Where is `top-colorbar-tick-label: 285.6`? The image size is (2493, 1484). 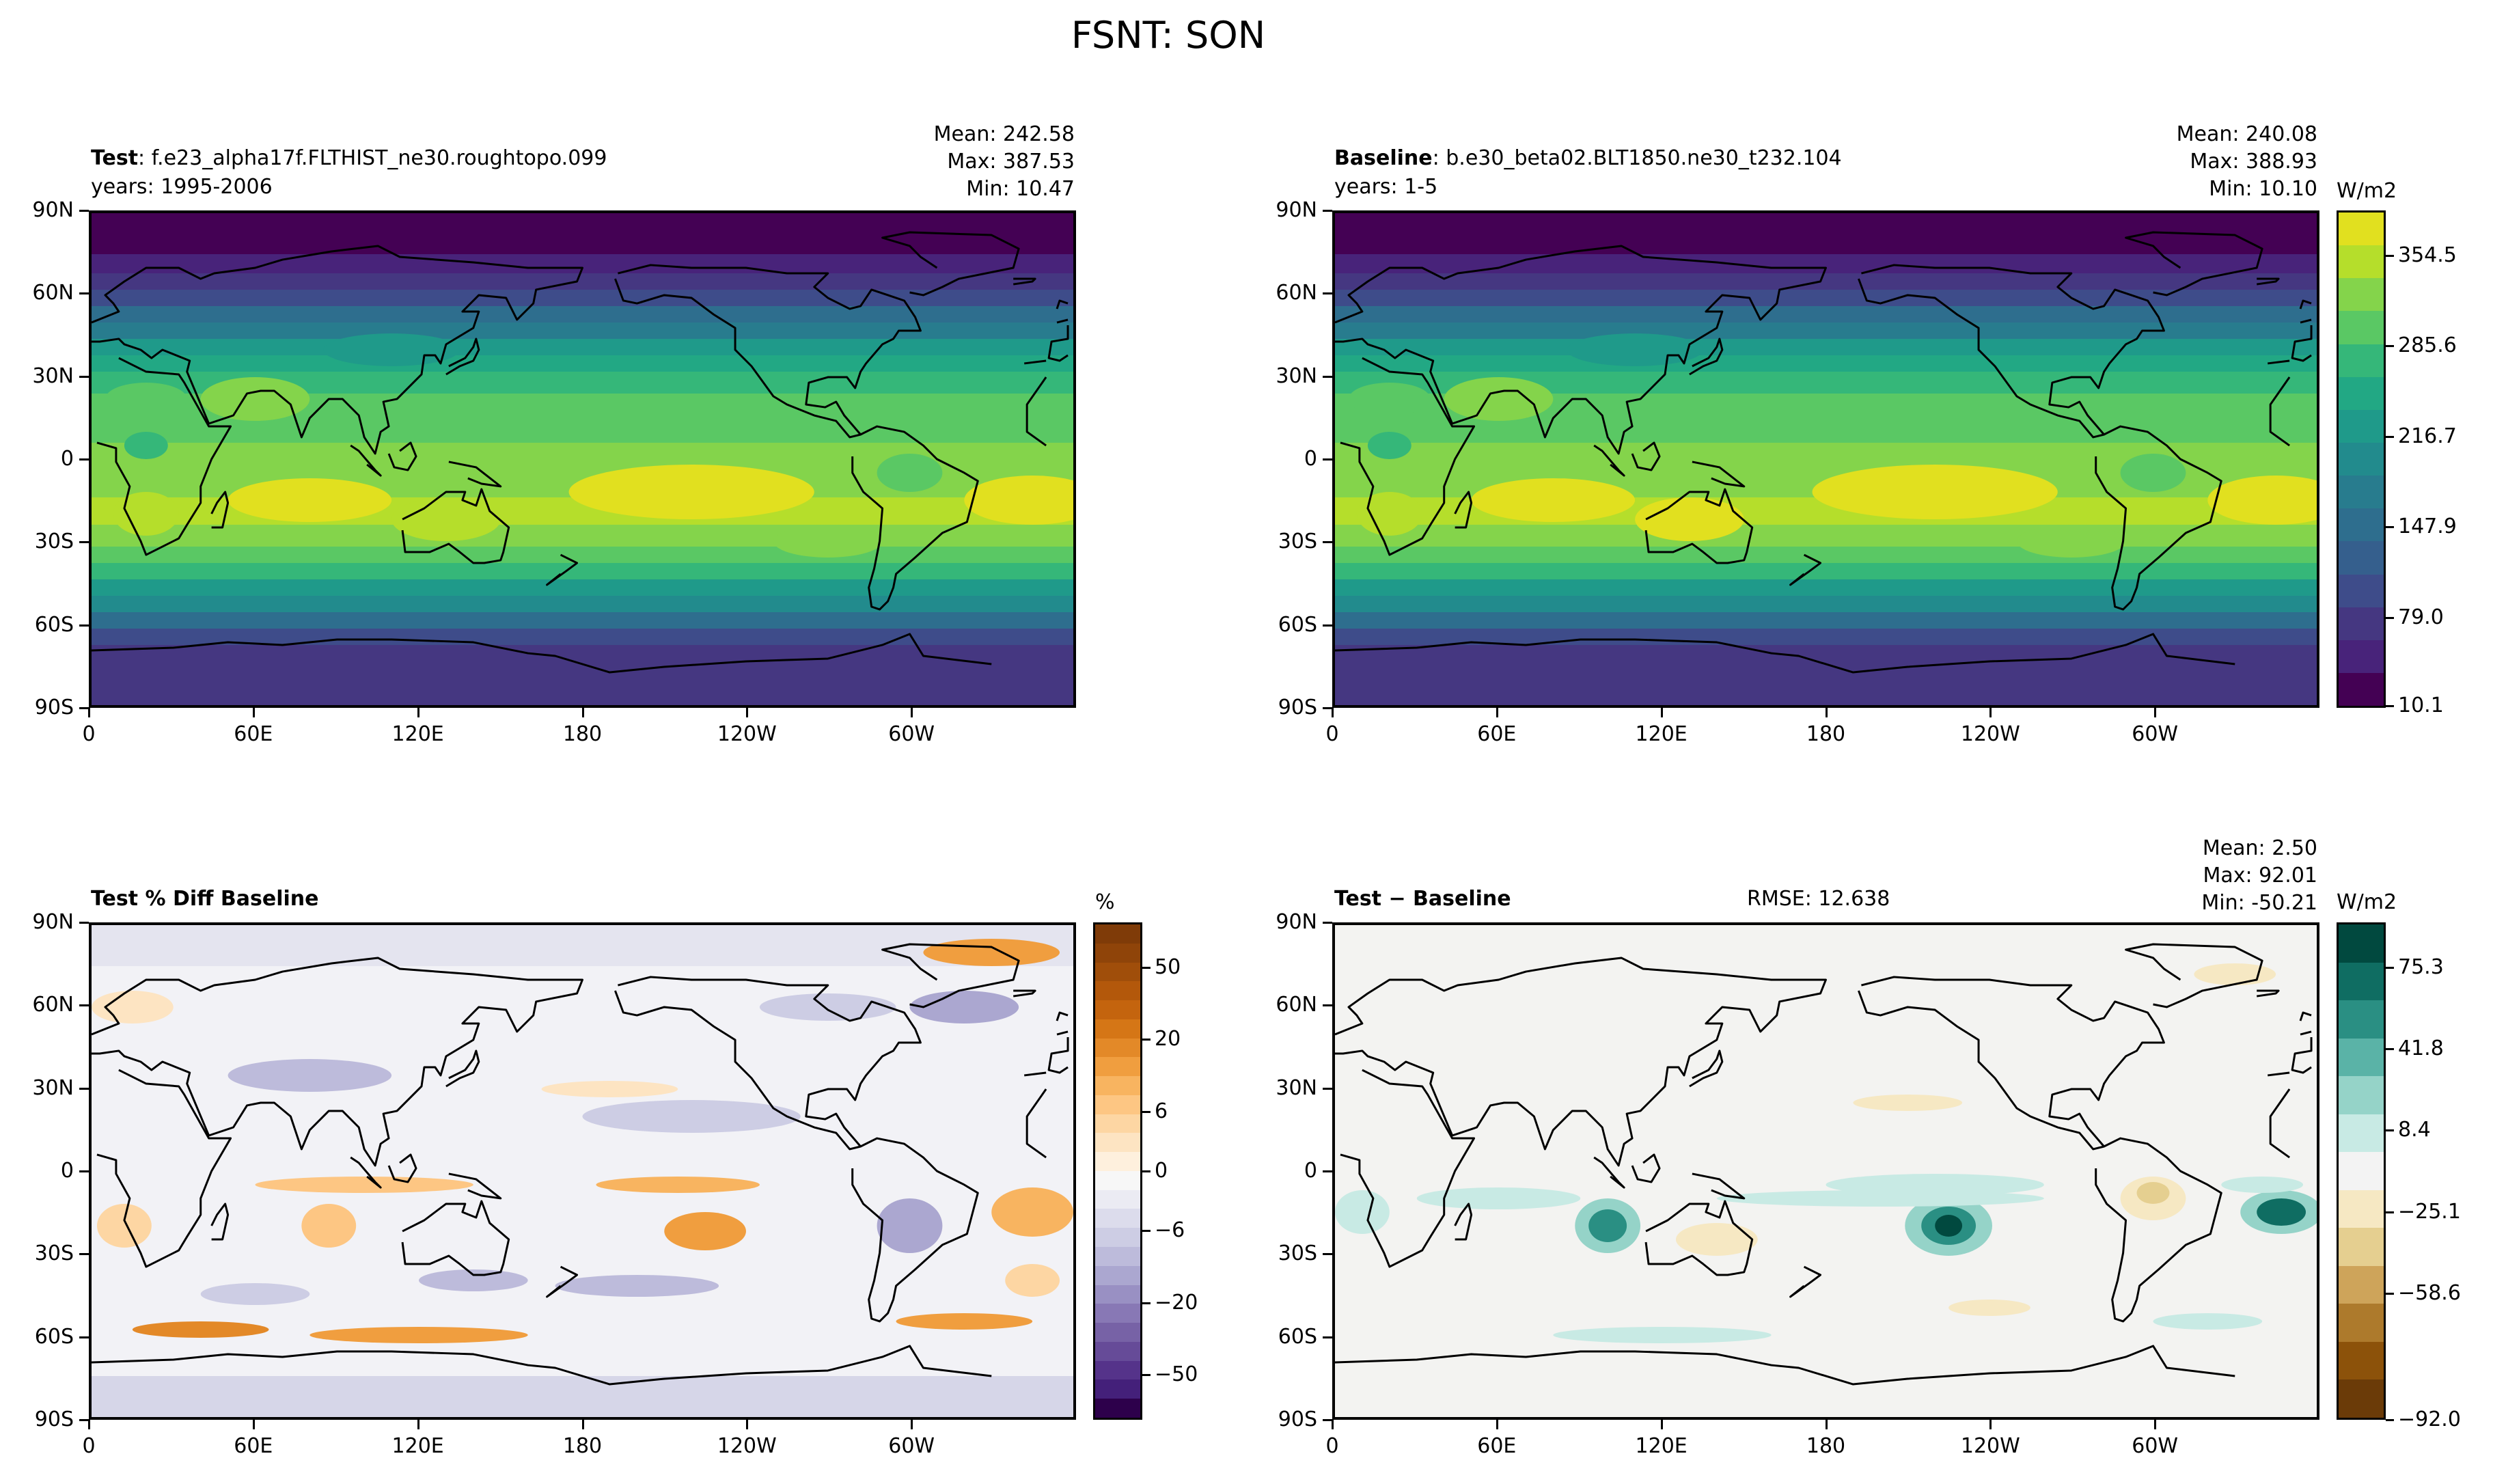 top-colorbar-tick-label: 285.6 is located at coordinates (2427, 346).